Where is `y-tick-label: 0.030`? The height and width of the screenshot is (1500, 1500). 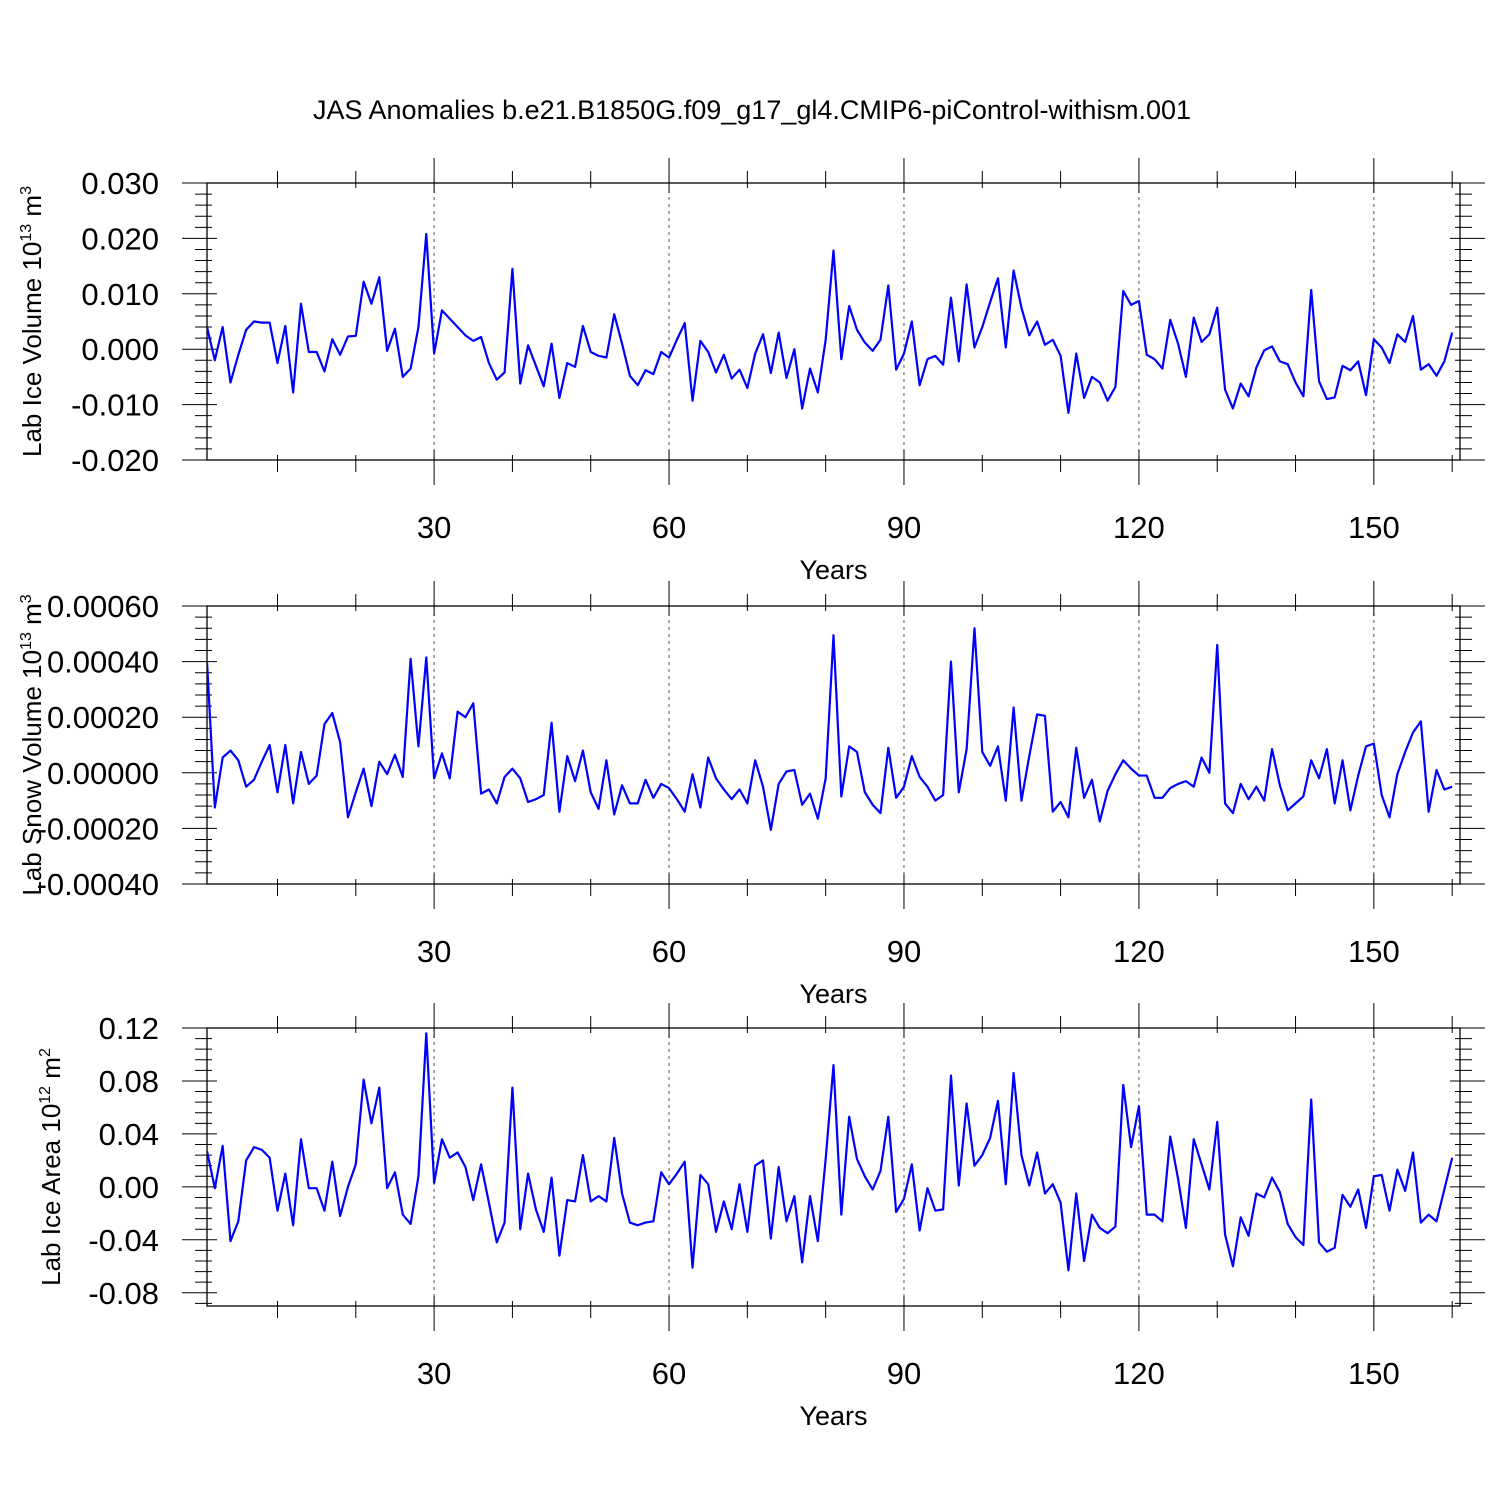
y-tick-label: 0.030 is located at coordinates (120, 183).